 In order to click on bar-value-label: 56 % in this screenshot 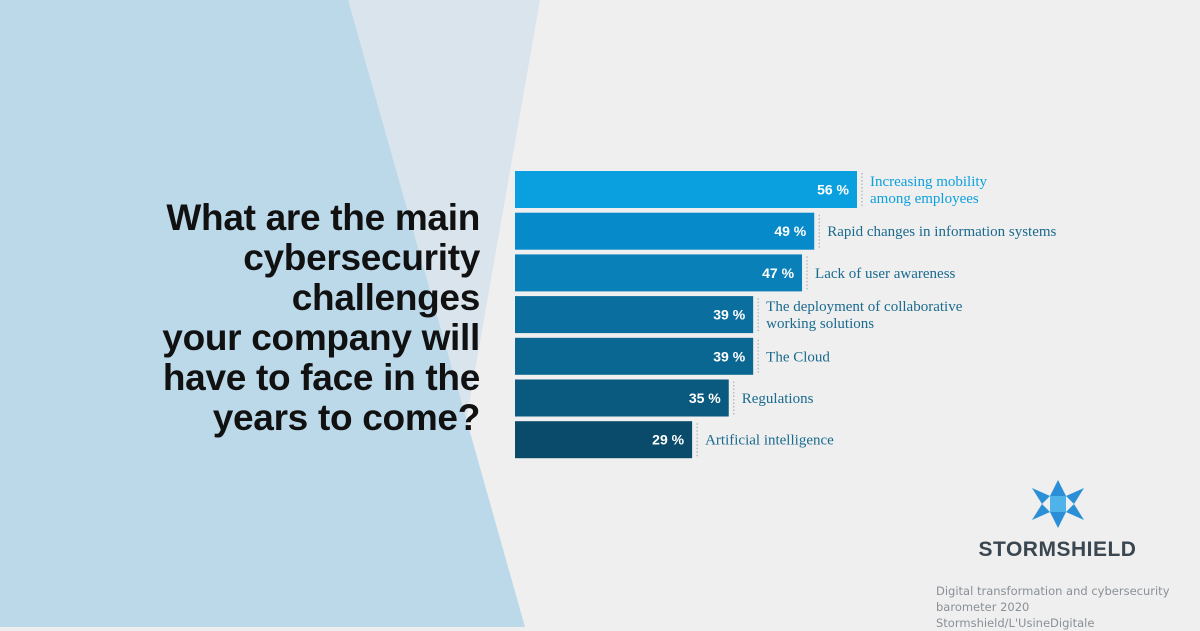, I will do `click(833, 190)`.